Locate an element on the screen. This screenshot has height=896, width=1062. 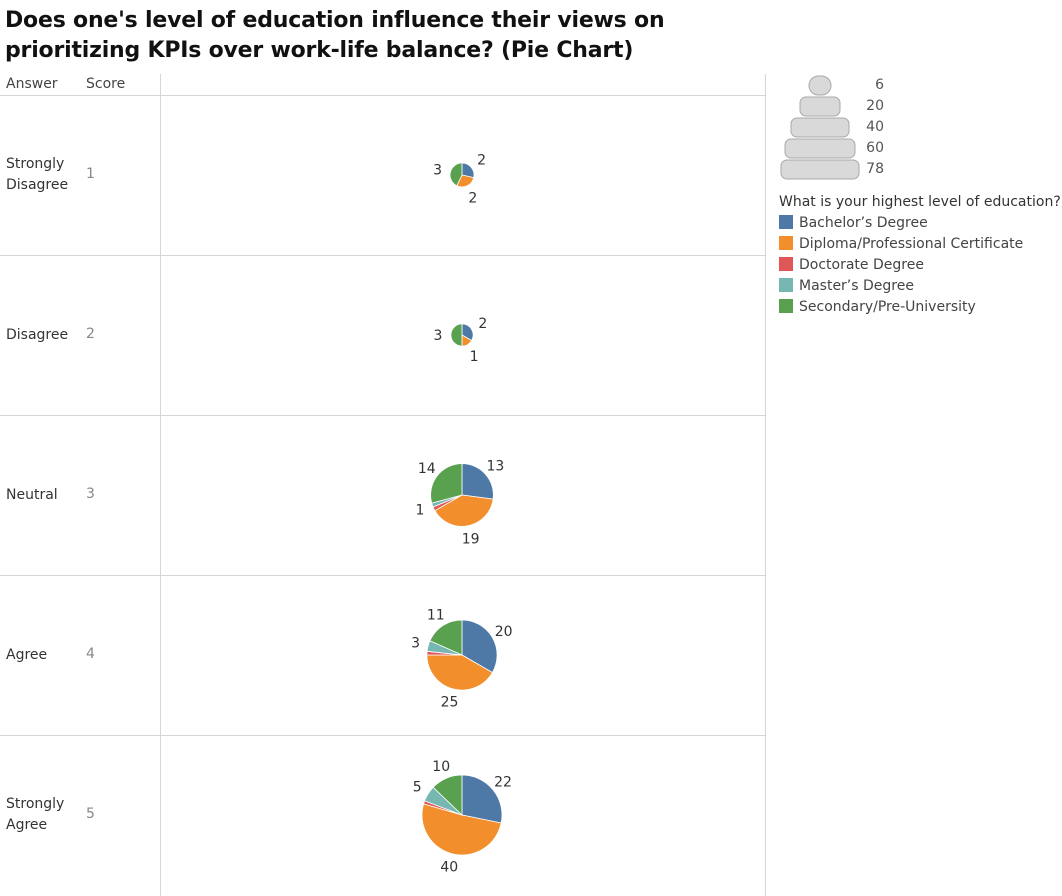
size-legend-label: 78 is located at coordinates (875, 169).